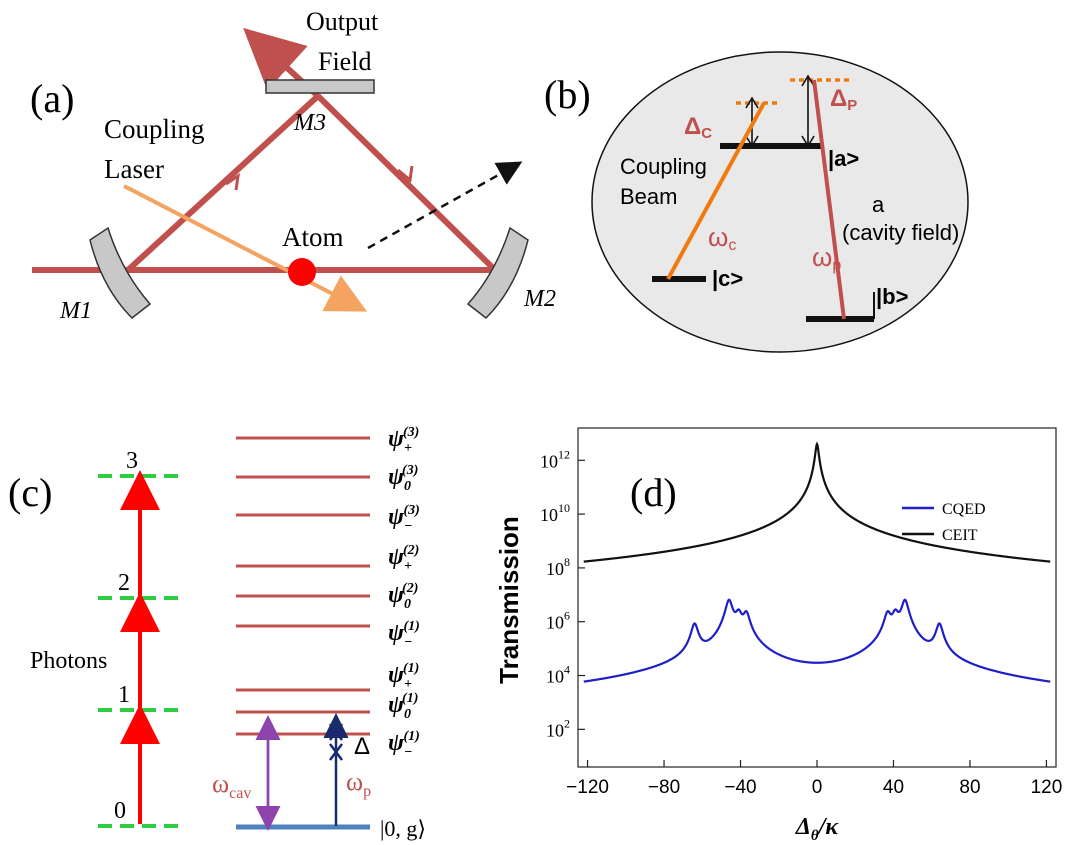  Describe the element at coordinates (727, 278) in the screenshot. I see `state-c-label: |c>` at that location.